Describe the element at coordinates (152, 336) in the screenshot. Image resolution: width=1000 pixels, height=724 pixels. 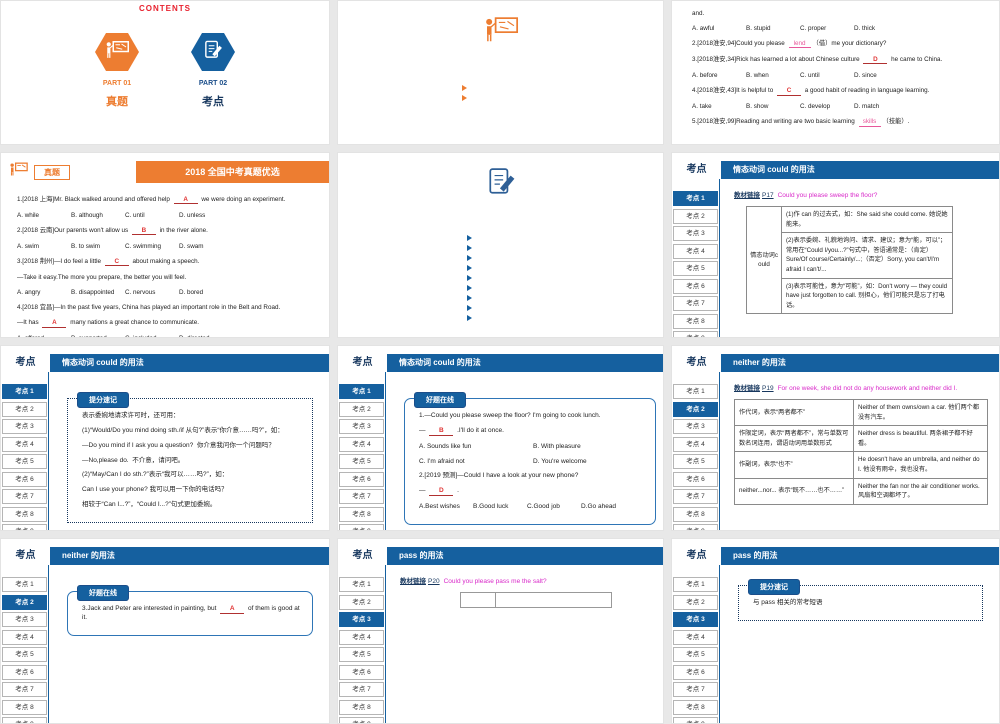
I see `option-c: C. included` at that location.